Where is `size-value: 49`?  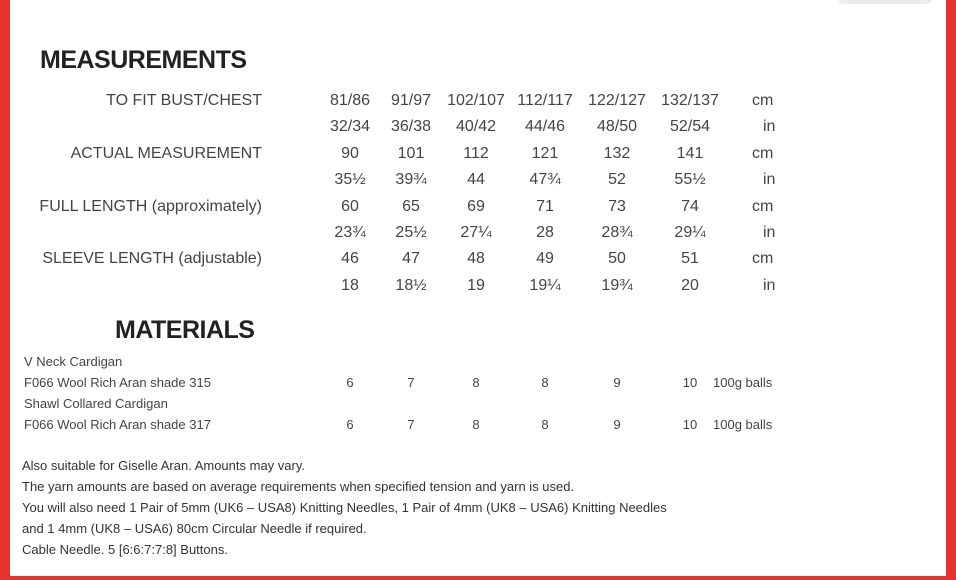
size-value: 49 is located at coordinates (545, 259).